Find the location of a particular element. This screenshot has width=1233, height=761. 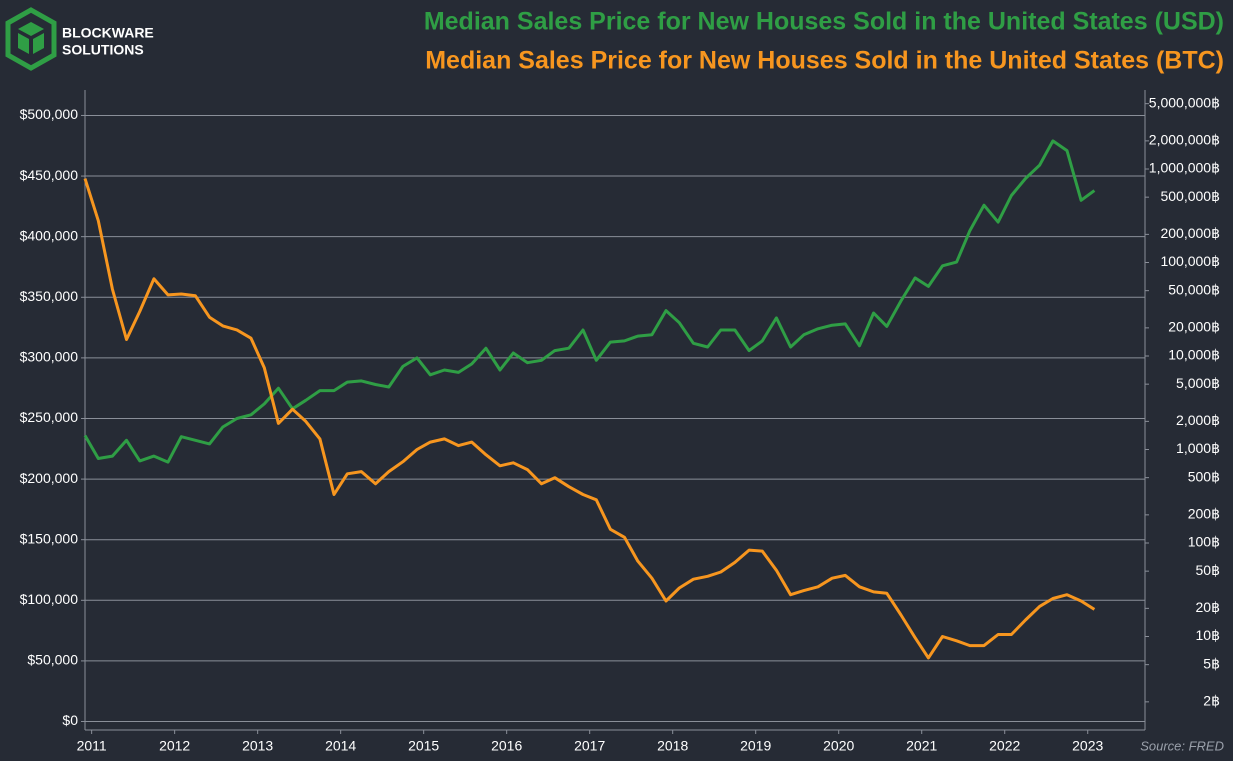

y-tick-label: $400,000 is located at coordinates (49, 235).